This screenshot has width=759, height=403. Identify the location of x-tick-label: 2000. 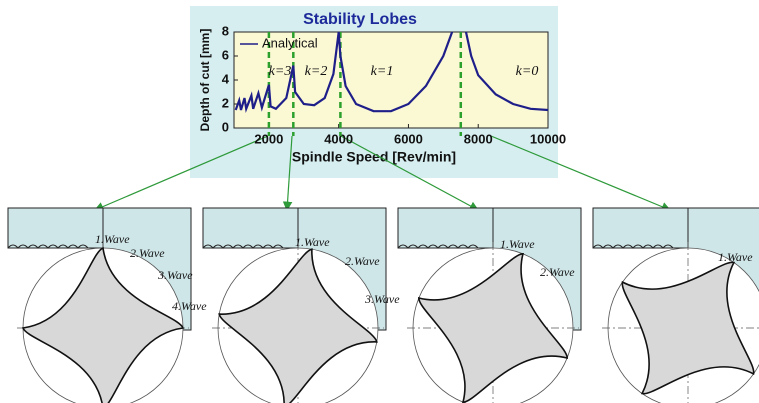
(268, 138).